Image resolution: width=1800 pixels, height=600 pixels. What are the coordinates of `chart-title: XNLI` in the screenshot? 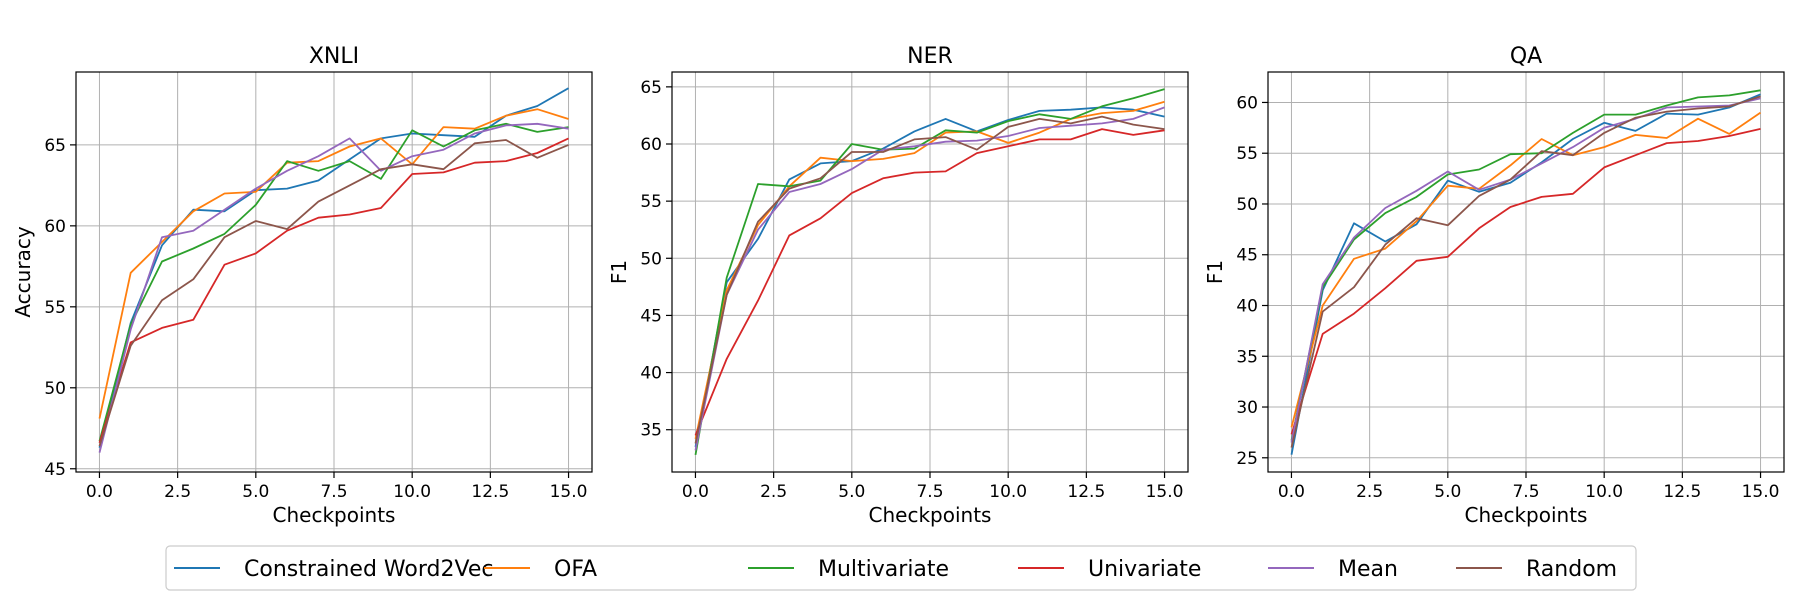 It's located at (334, 56).